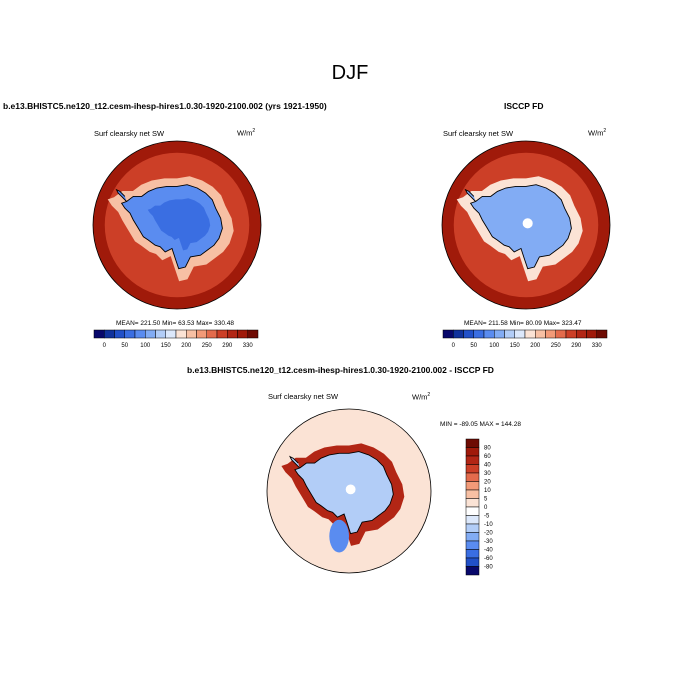 This screenshot has width=700, height=700. I want to click on panel-2-colorbar: 0 50 100 150 200 250 290 330, so click(525, 339).